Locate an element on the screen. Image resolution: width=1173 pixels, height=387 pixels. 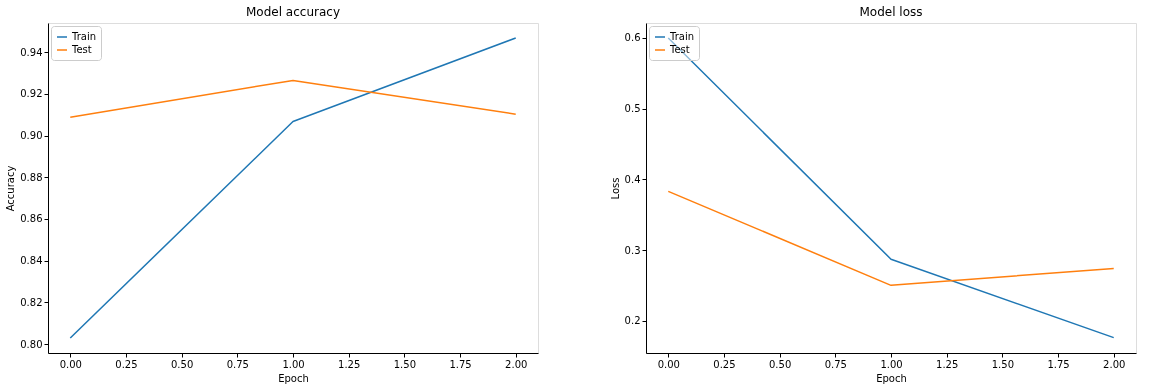
y-tick-label: 0.86 is located at coordinates (31, 219).